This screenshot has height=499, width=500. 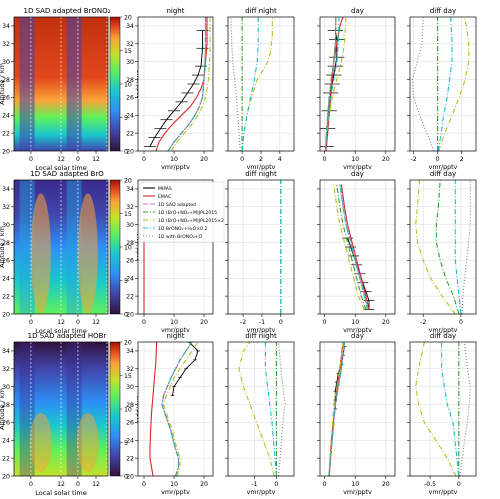 What do you see at coordinates (67, 174) in the screenshot?
I see `heatmap-title: 1D SAD adapted BrO` at bounding box center [67, 174].